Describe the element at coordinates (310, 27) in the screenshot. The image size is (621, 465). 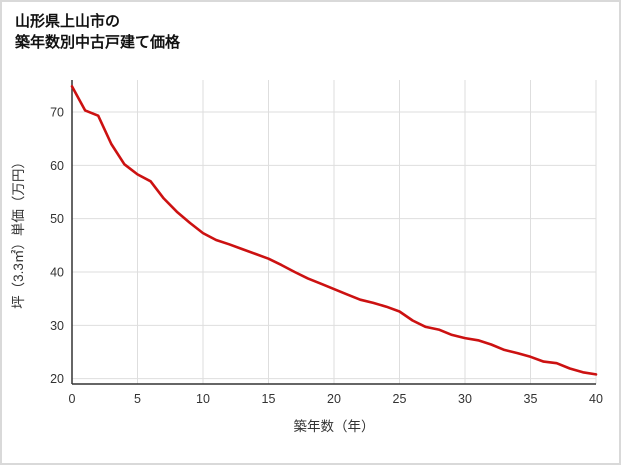
I see `chart-title: 山形県上山市の 築年数別中古戸建て価格` at that location.